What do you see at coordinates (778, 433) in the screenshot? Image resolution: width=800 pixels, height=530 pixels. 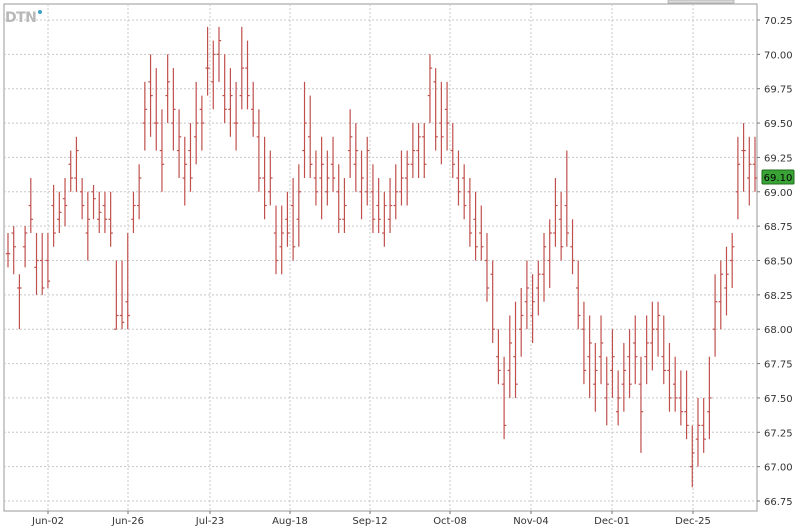 I see `y-tick-label: 67.25` at bounding box center [778, 433].